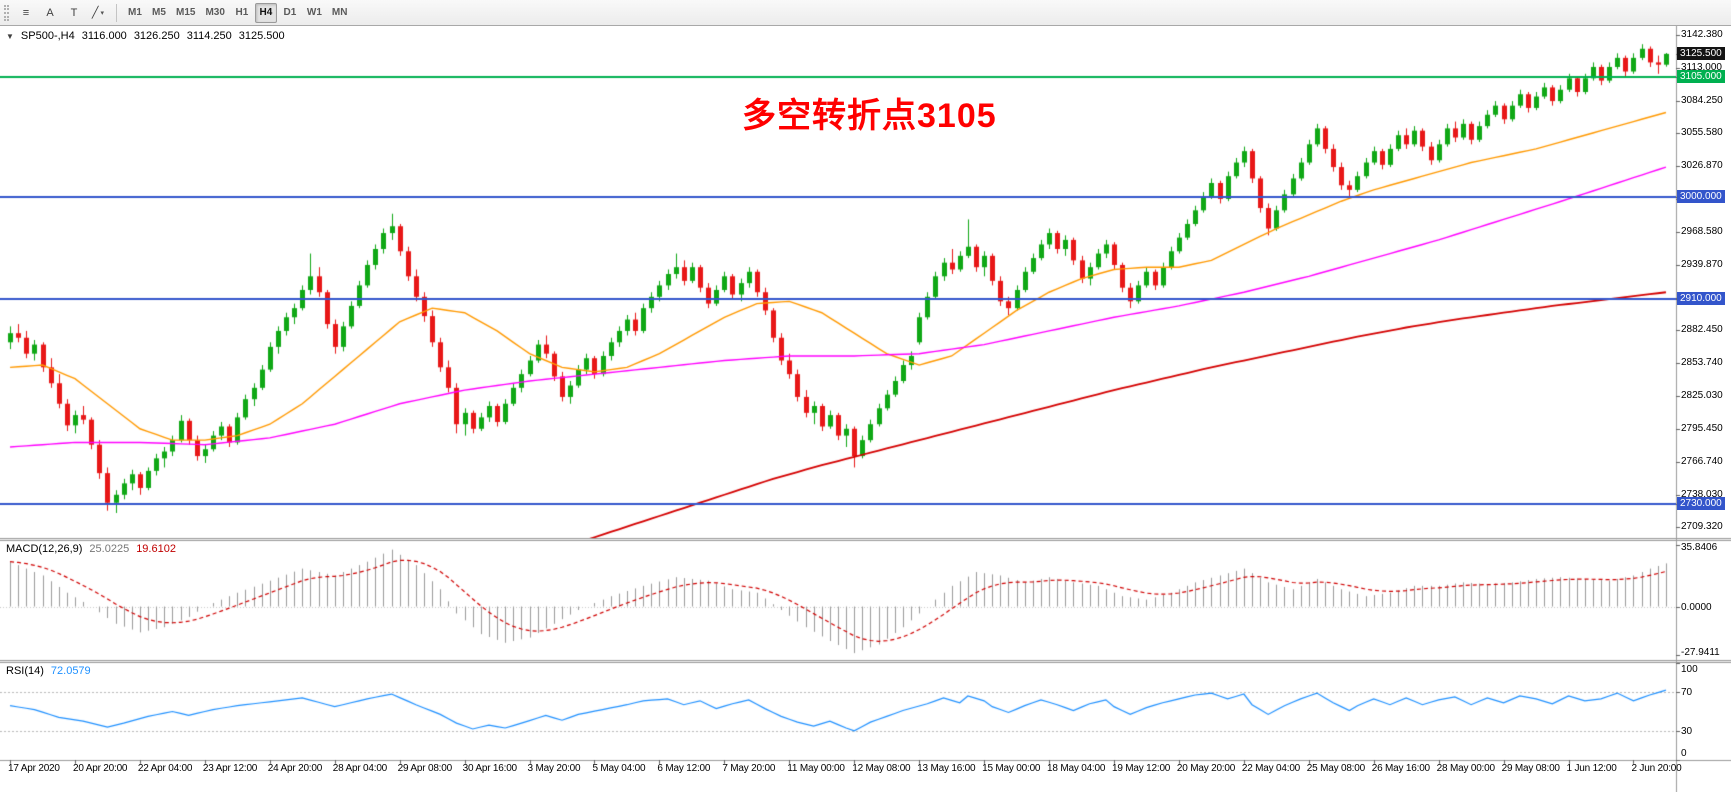 The image size is (1731, 792). Describe the element at coordinates (186, 12) in the screenshot. I see `timeframe-button-m15: M15` at that location.